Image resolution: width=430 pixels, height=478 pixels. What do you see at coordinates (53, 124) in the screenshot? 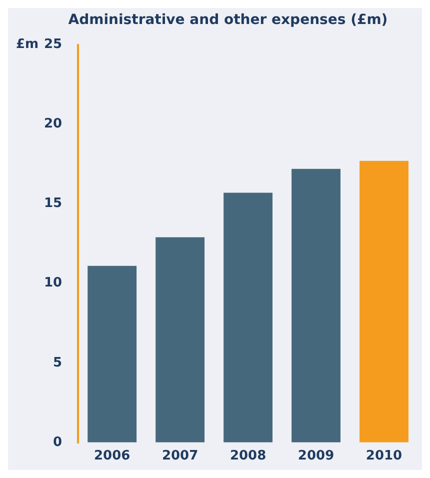
I see `y-tick-label: 20` at bounding box center [53, 124].